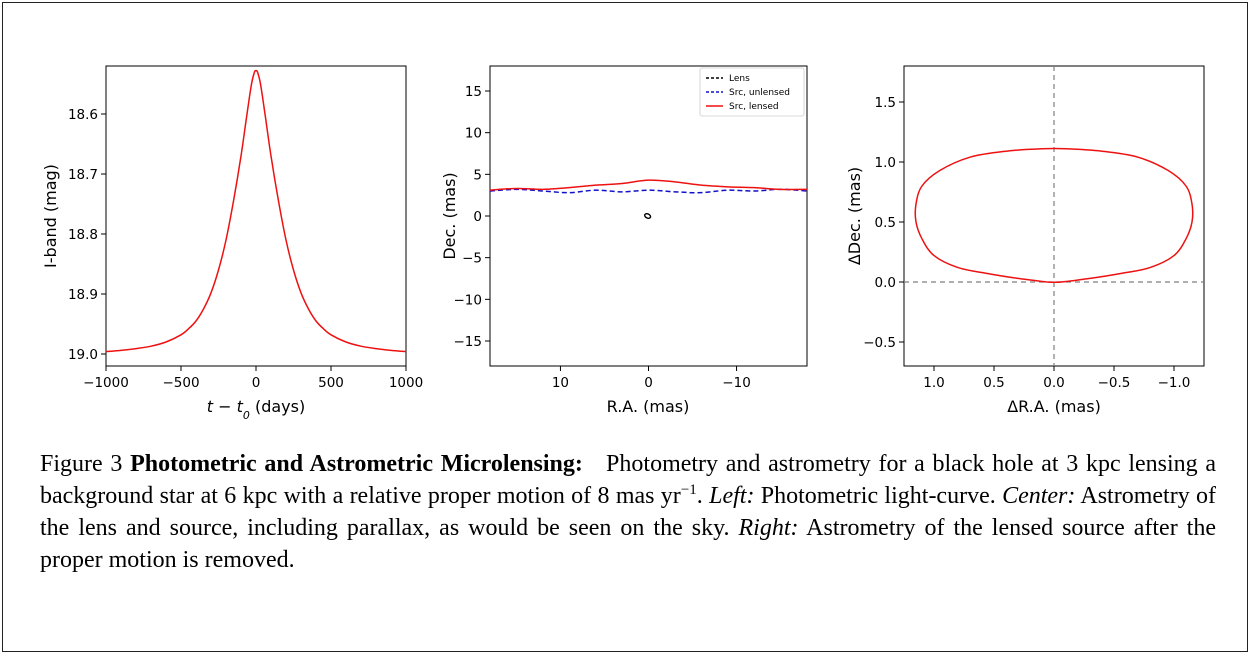 The width and height of the screenshot is (1252, 656). Describe the element at coordinates (768, 528) in the screenshot. I see `caption-right-label: Right:` at that location.